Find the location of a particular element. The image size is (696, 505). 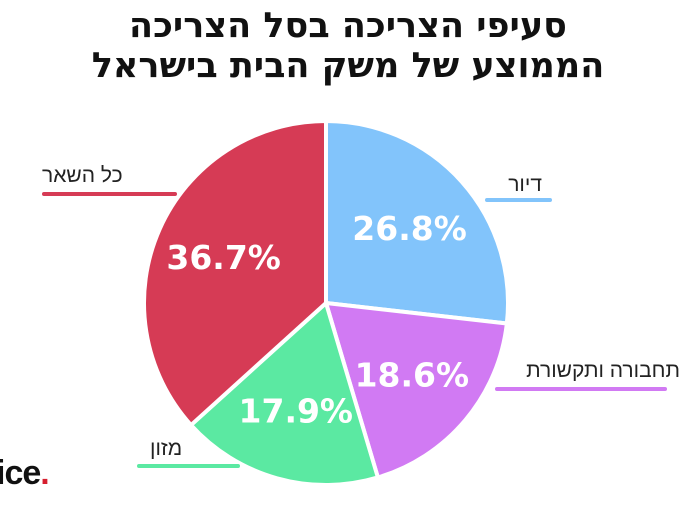

legend-rule-food is located at coordinates (188, 466).